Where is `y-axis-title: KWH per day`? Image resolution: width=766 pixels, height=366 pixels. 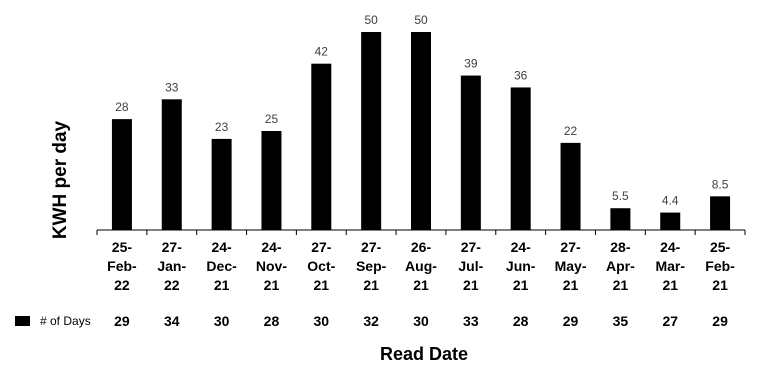 y-axis-title: KWH per day is located at coordinates (60, 179).